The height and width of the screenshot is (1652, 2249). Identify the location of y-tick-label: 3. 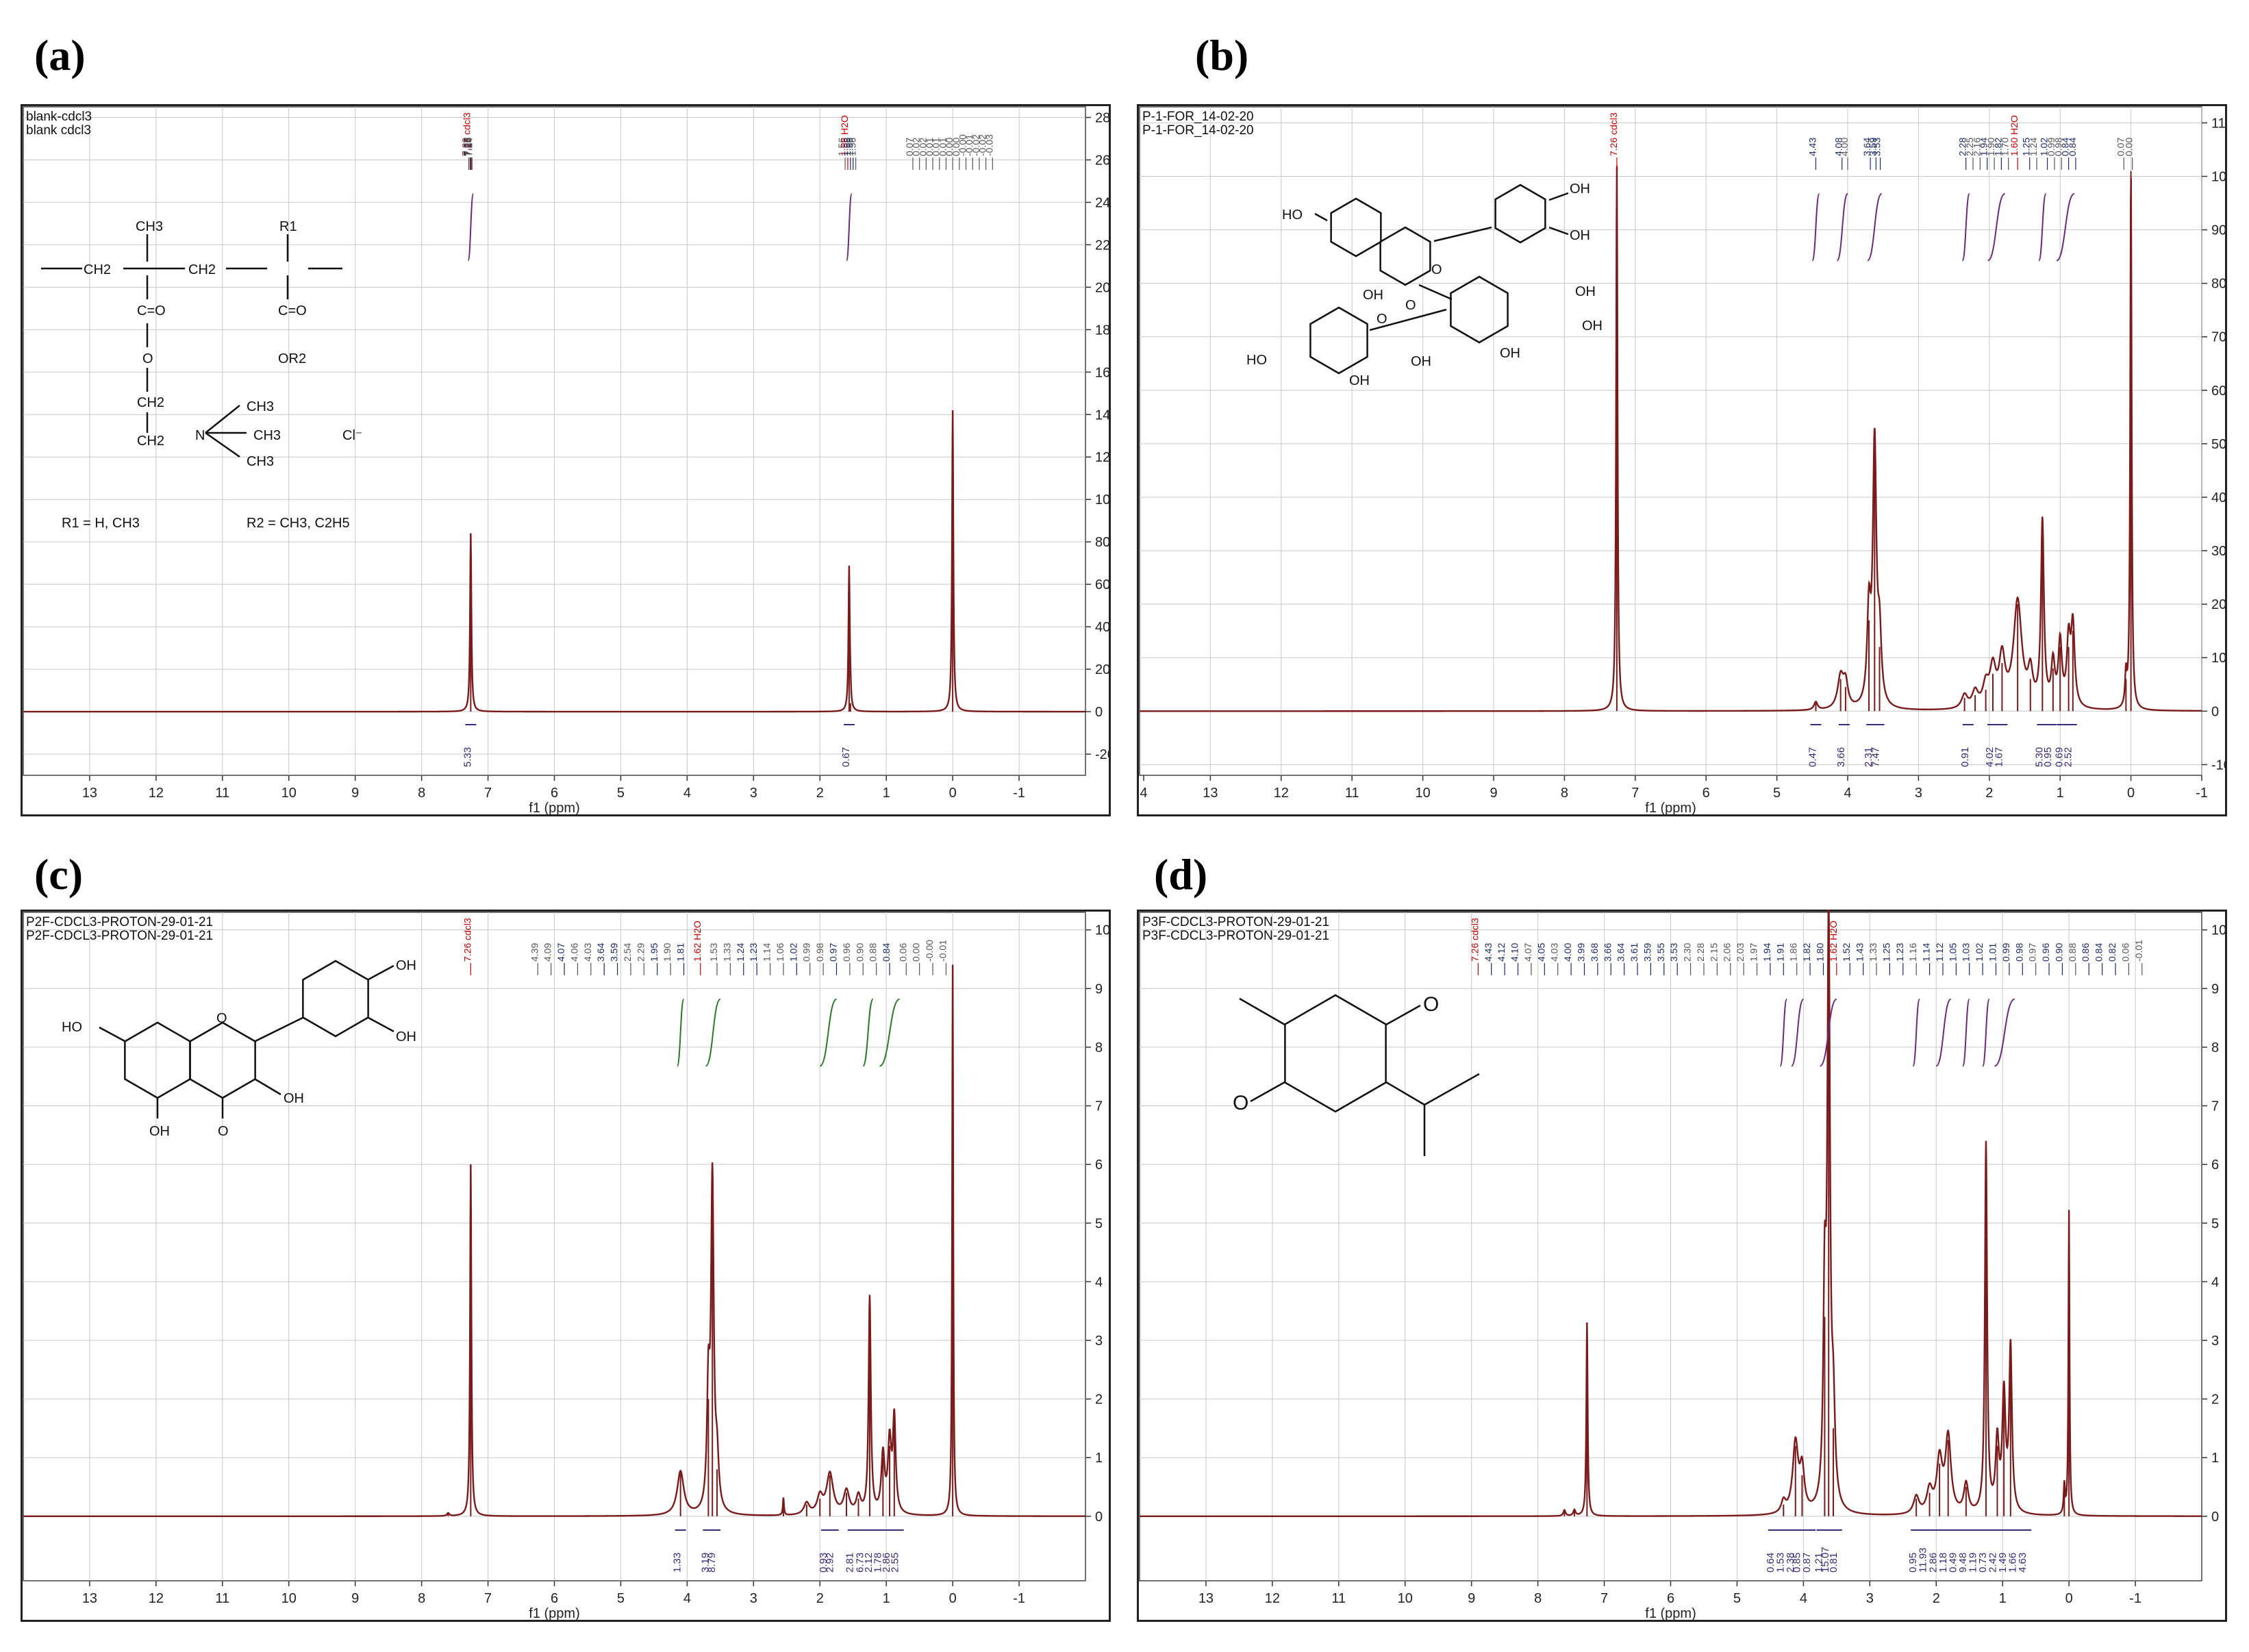
(1099, 1341).